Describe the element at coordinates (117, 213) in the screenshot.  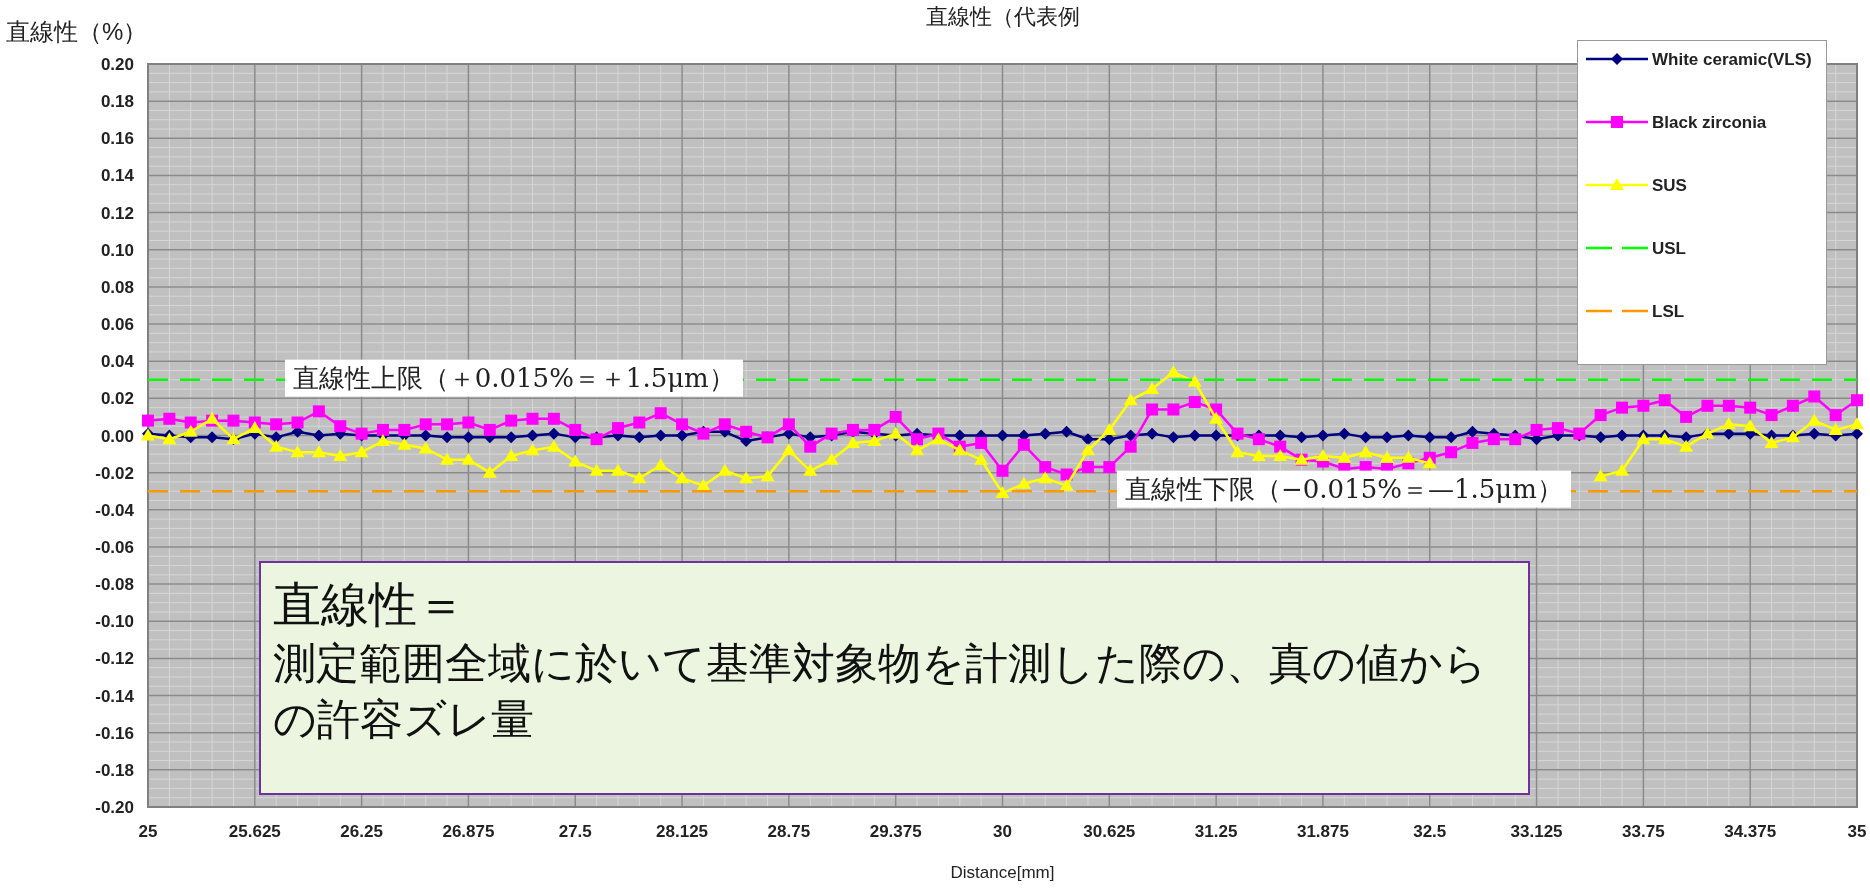
I see `y-tick-label: 0.12` at that location.